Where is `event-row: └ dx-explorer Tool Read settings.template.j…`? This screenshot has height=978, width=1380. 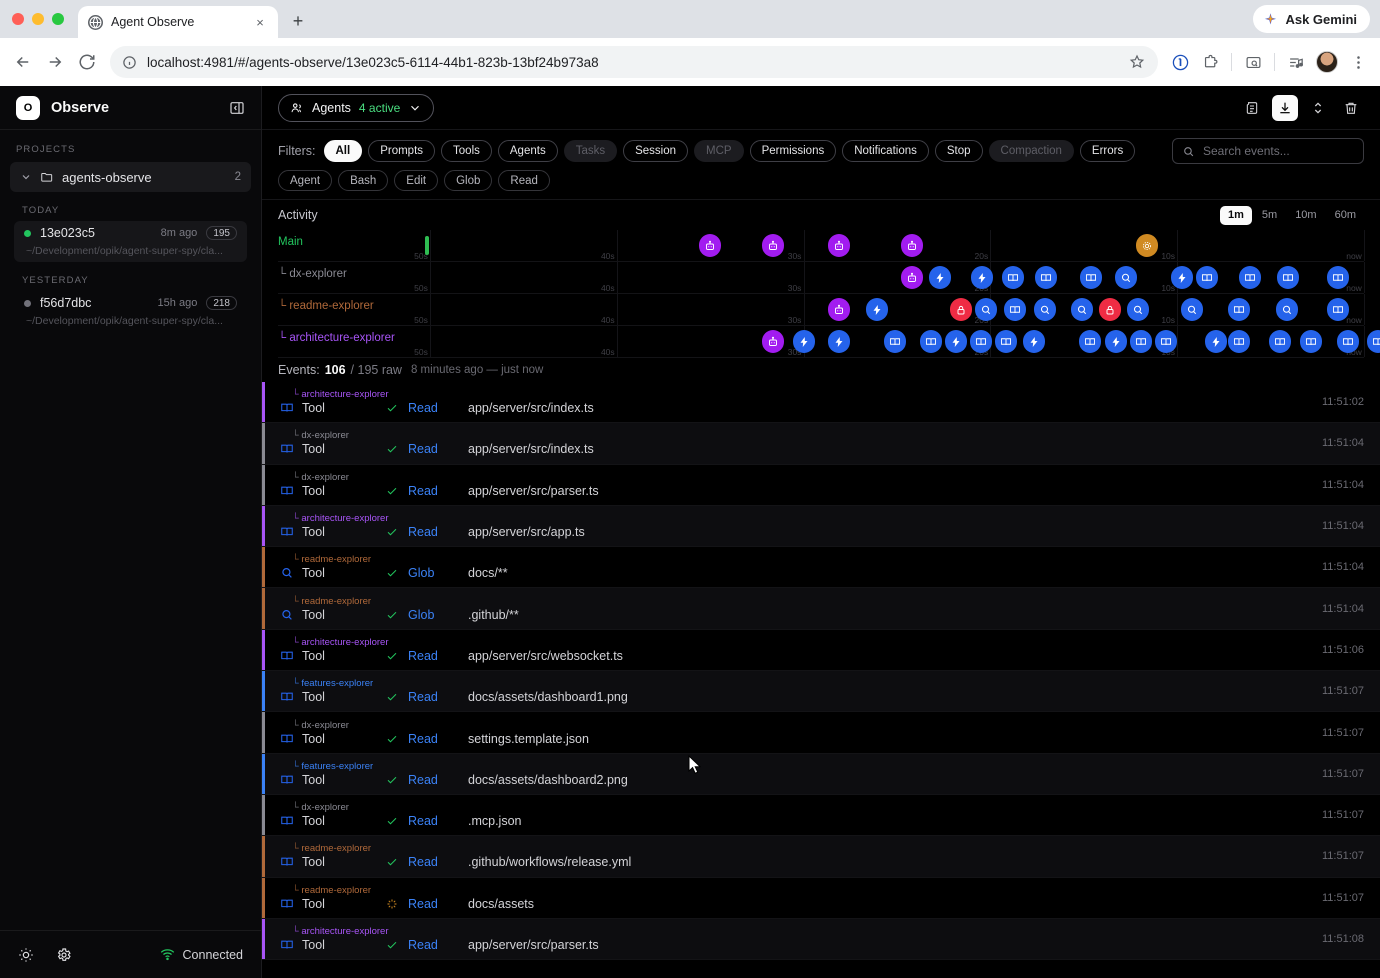
event-row: └ dx-explorer Tool Read settings.template.j… is located at coordinates (821, 733).